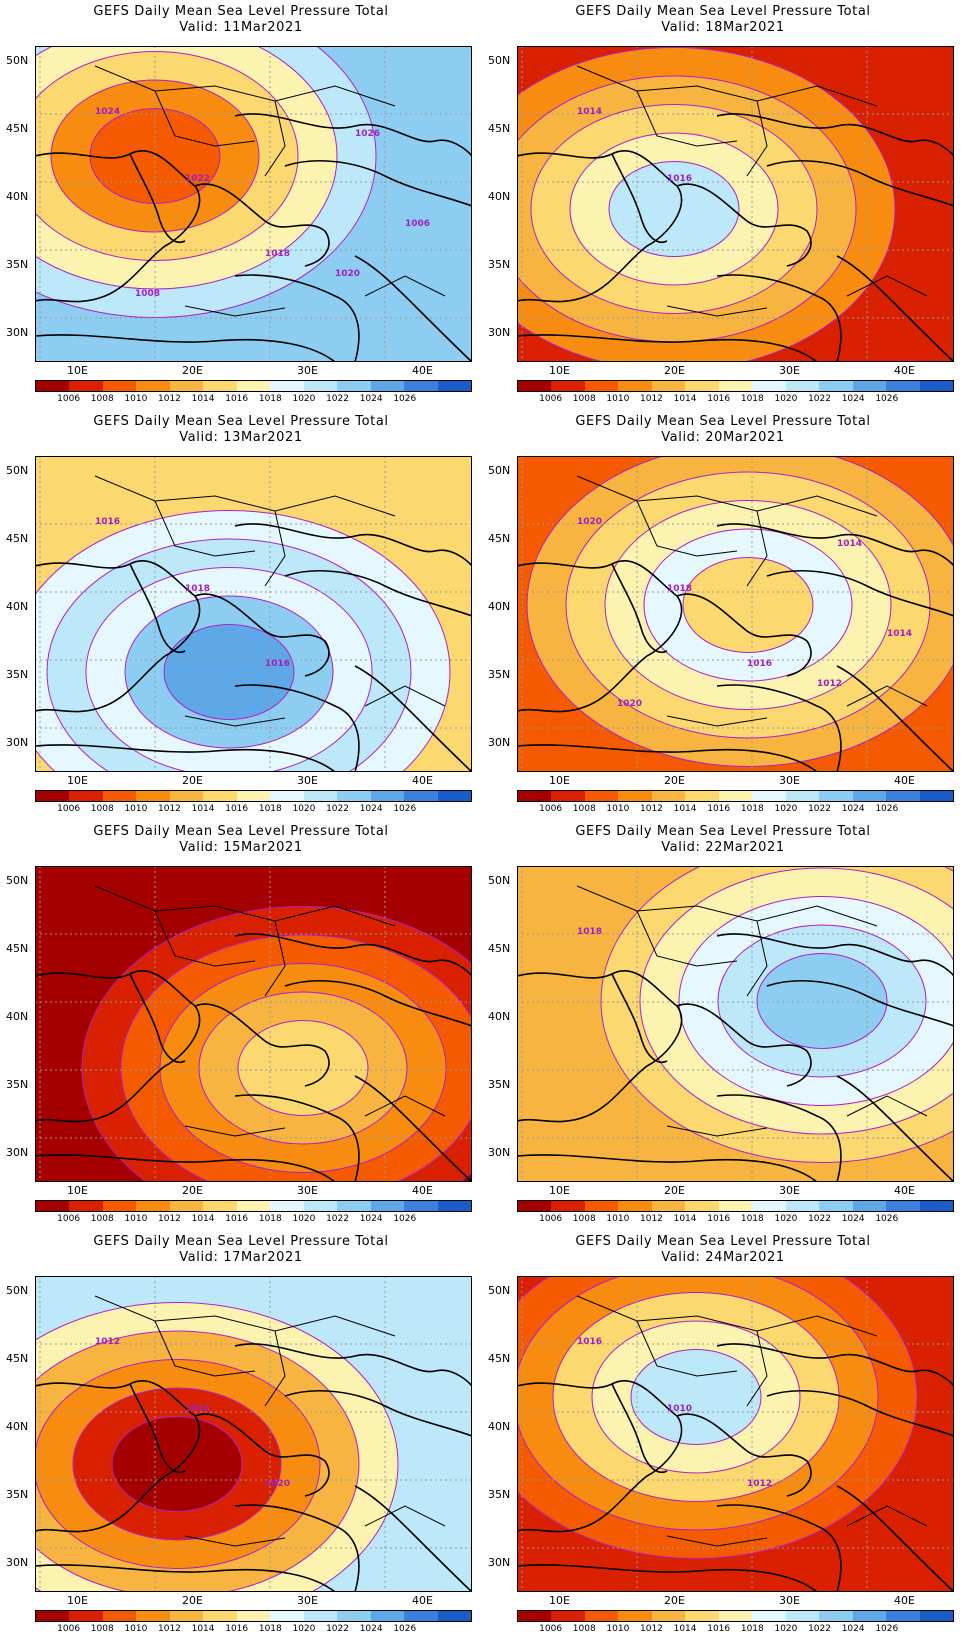 This screenshot has width=964, height=1640. I want to click on pressure-map: 1020 1018 1016 1014 1012 1020 1014, so click(735, 614).